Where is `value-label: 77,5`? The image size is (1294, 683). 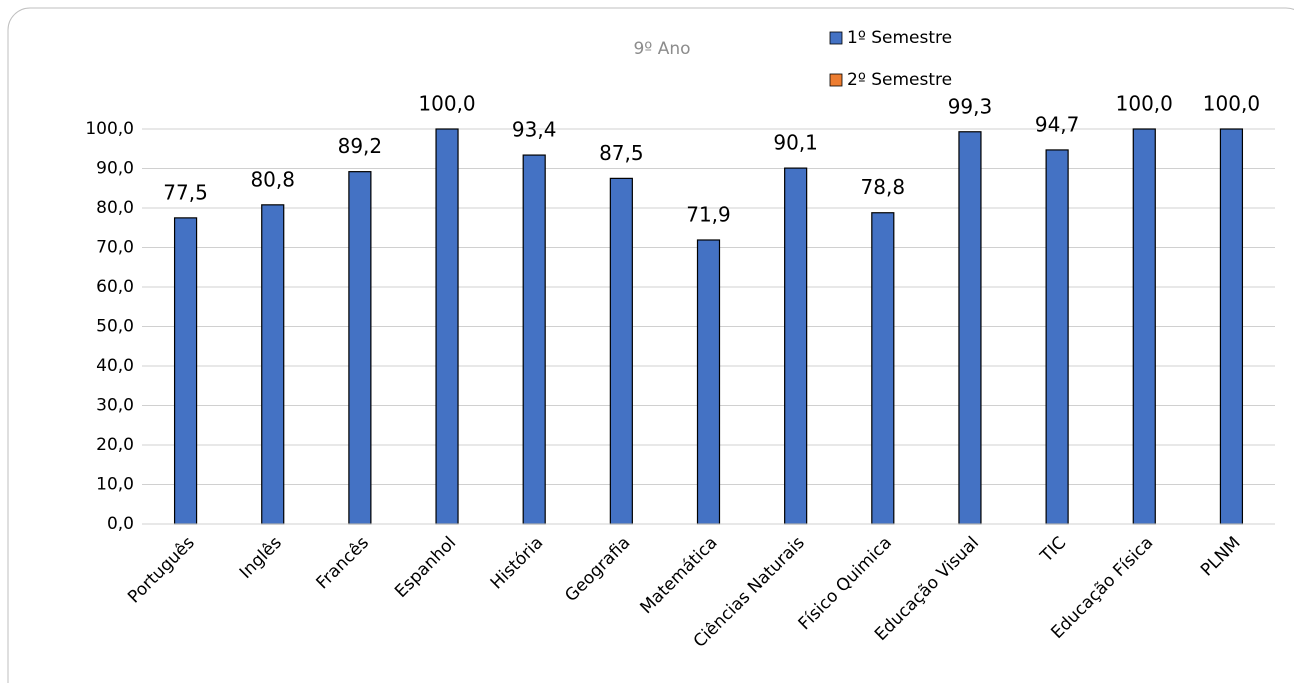 value-label: 77,5 is located at coordinates (185, 192).